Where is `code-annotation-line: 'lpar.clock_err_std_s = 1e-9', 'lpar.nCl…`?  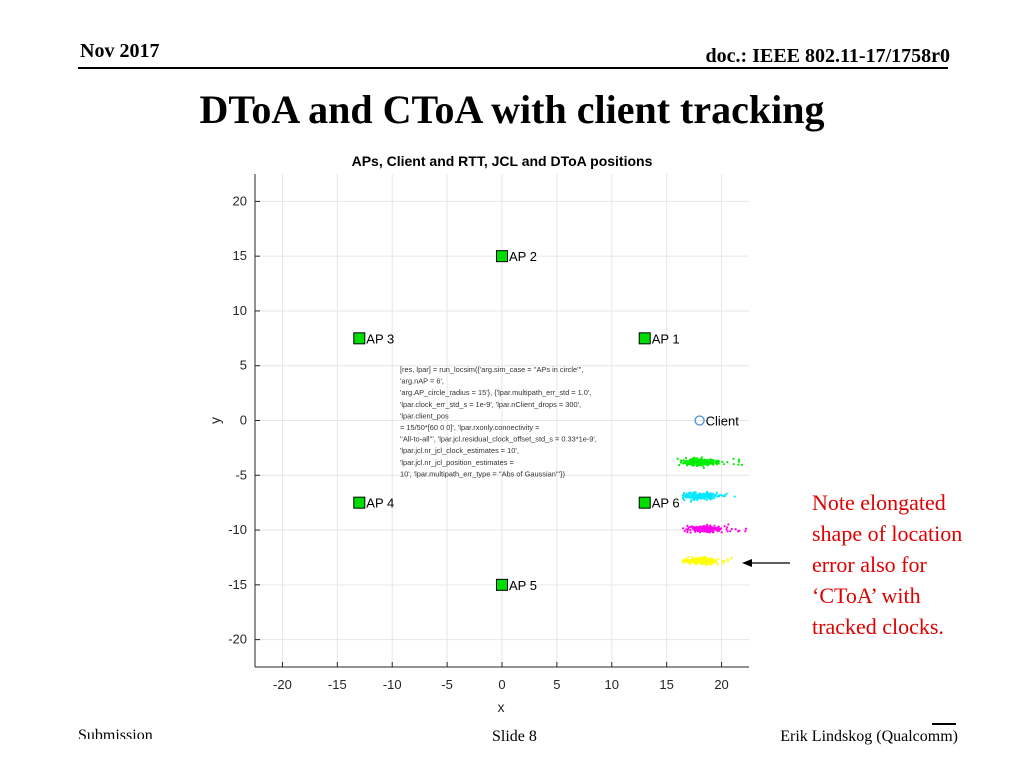 code-annotation-line: 'lpar.clock_err_std_s = 1e-9', 'lpar.nCl… is located at coordinates (490, 404).